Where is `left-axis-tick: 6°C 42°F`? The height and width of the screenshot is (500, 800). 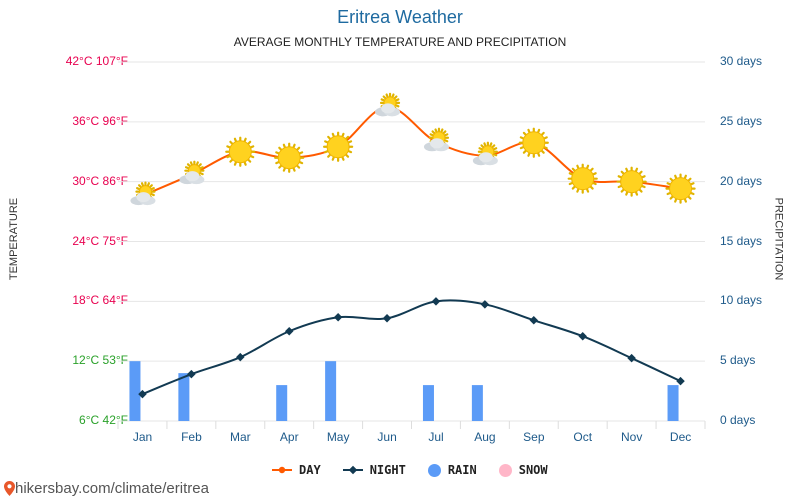 left-axis-tick: 6°C 42°F is located at coordinates (103, 420).